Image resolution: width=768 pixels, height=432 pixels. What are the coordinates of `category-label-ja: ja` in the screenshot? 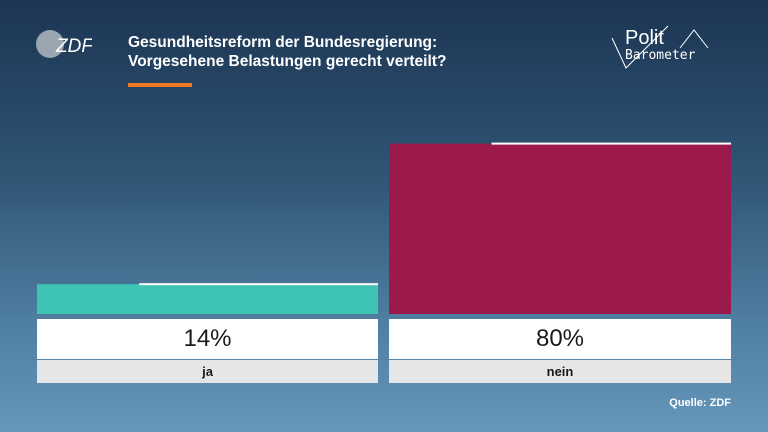 It's located at (207, 371).